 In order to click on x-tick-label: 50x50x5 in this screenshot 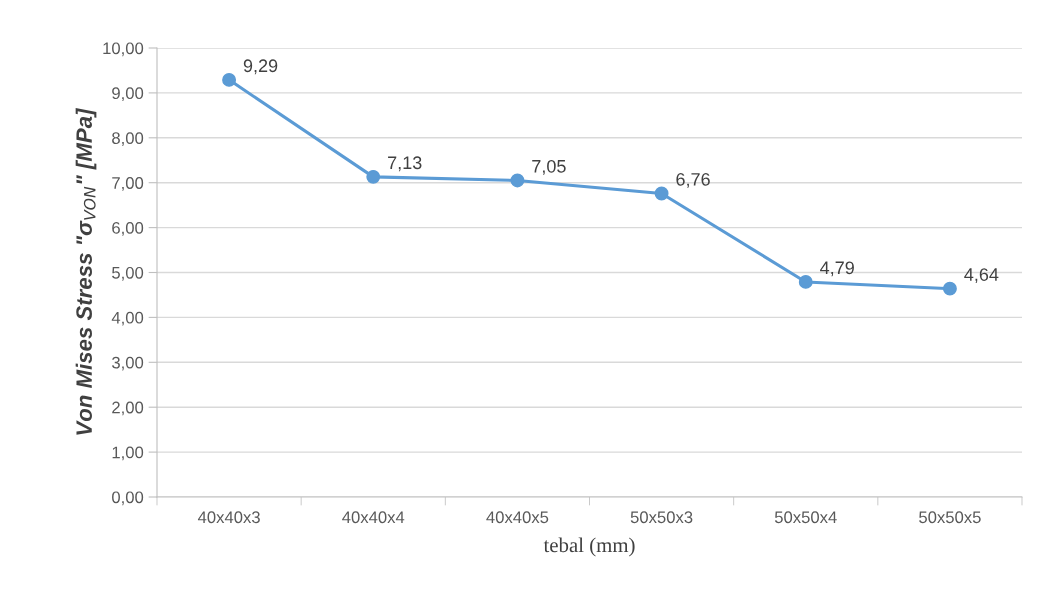, I will do `click(950, 517)`.